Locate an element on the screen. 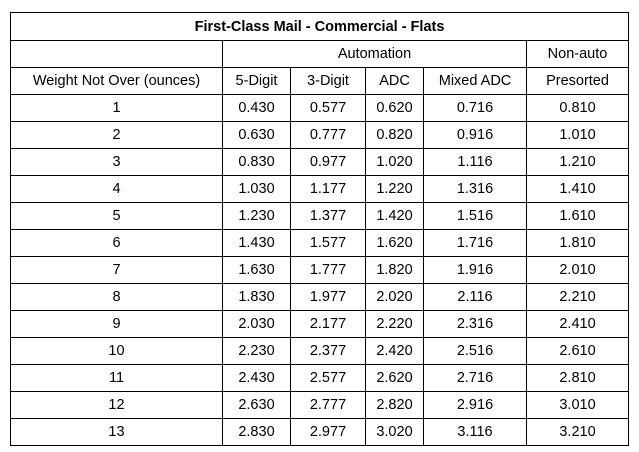 The width and height of the screenshot is (639, 452). automation-group-header: Automation is located at coordinates (374, 54).